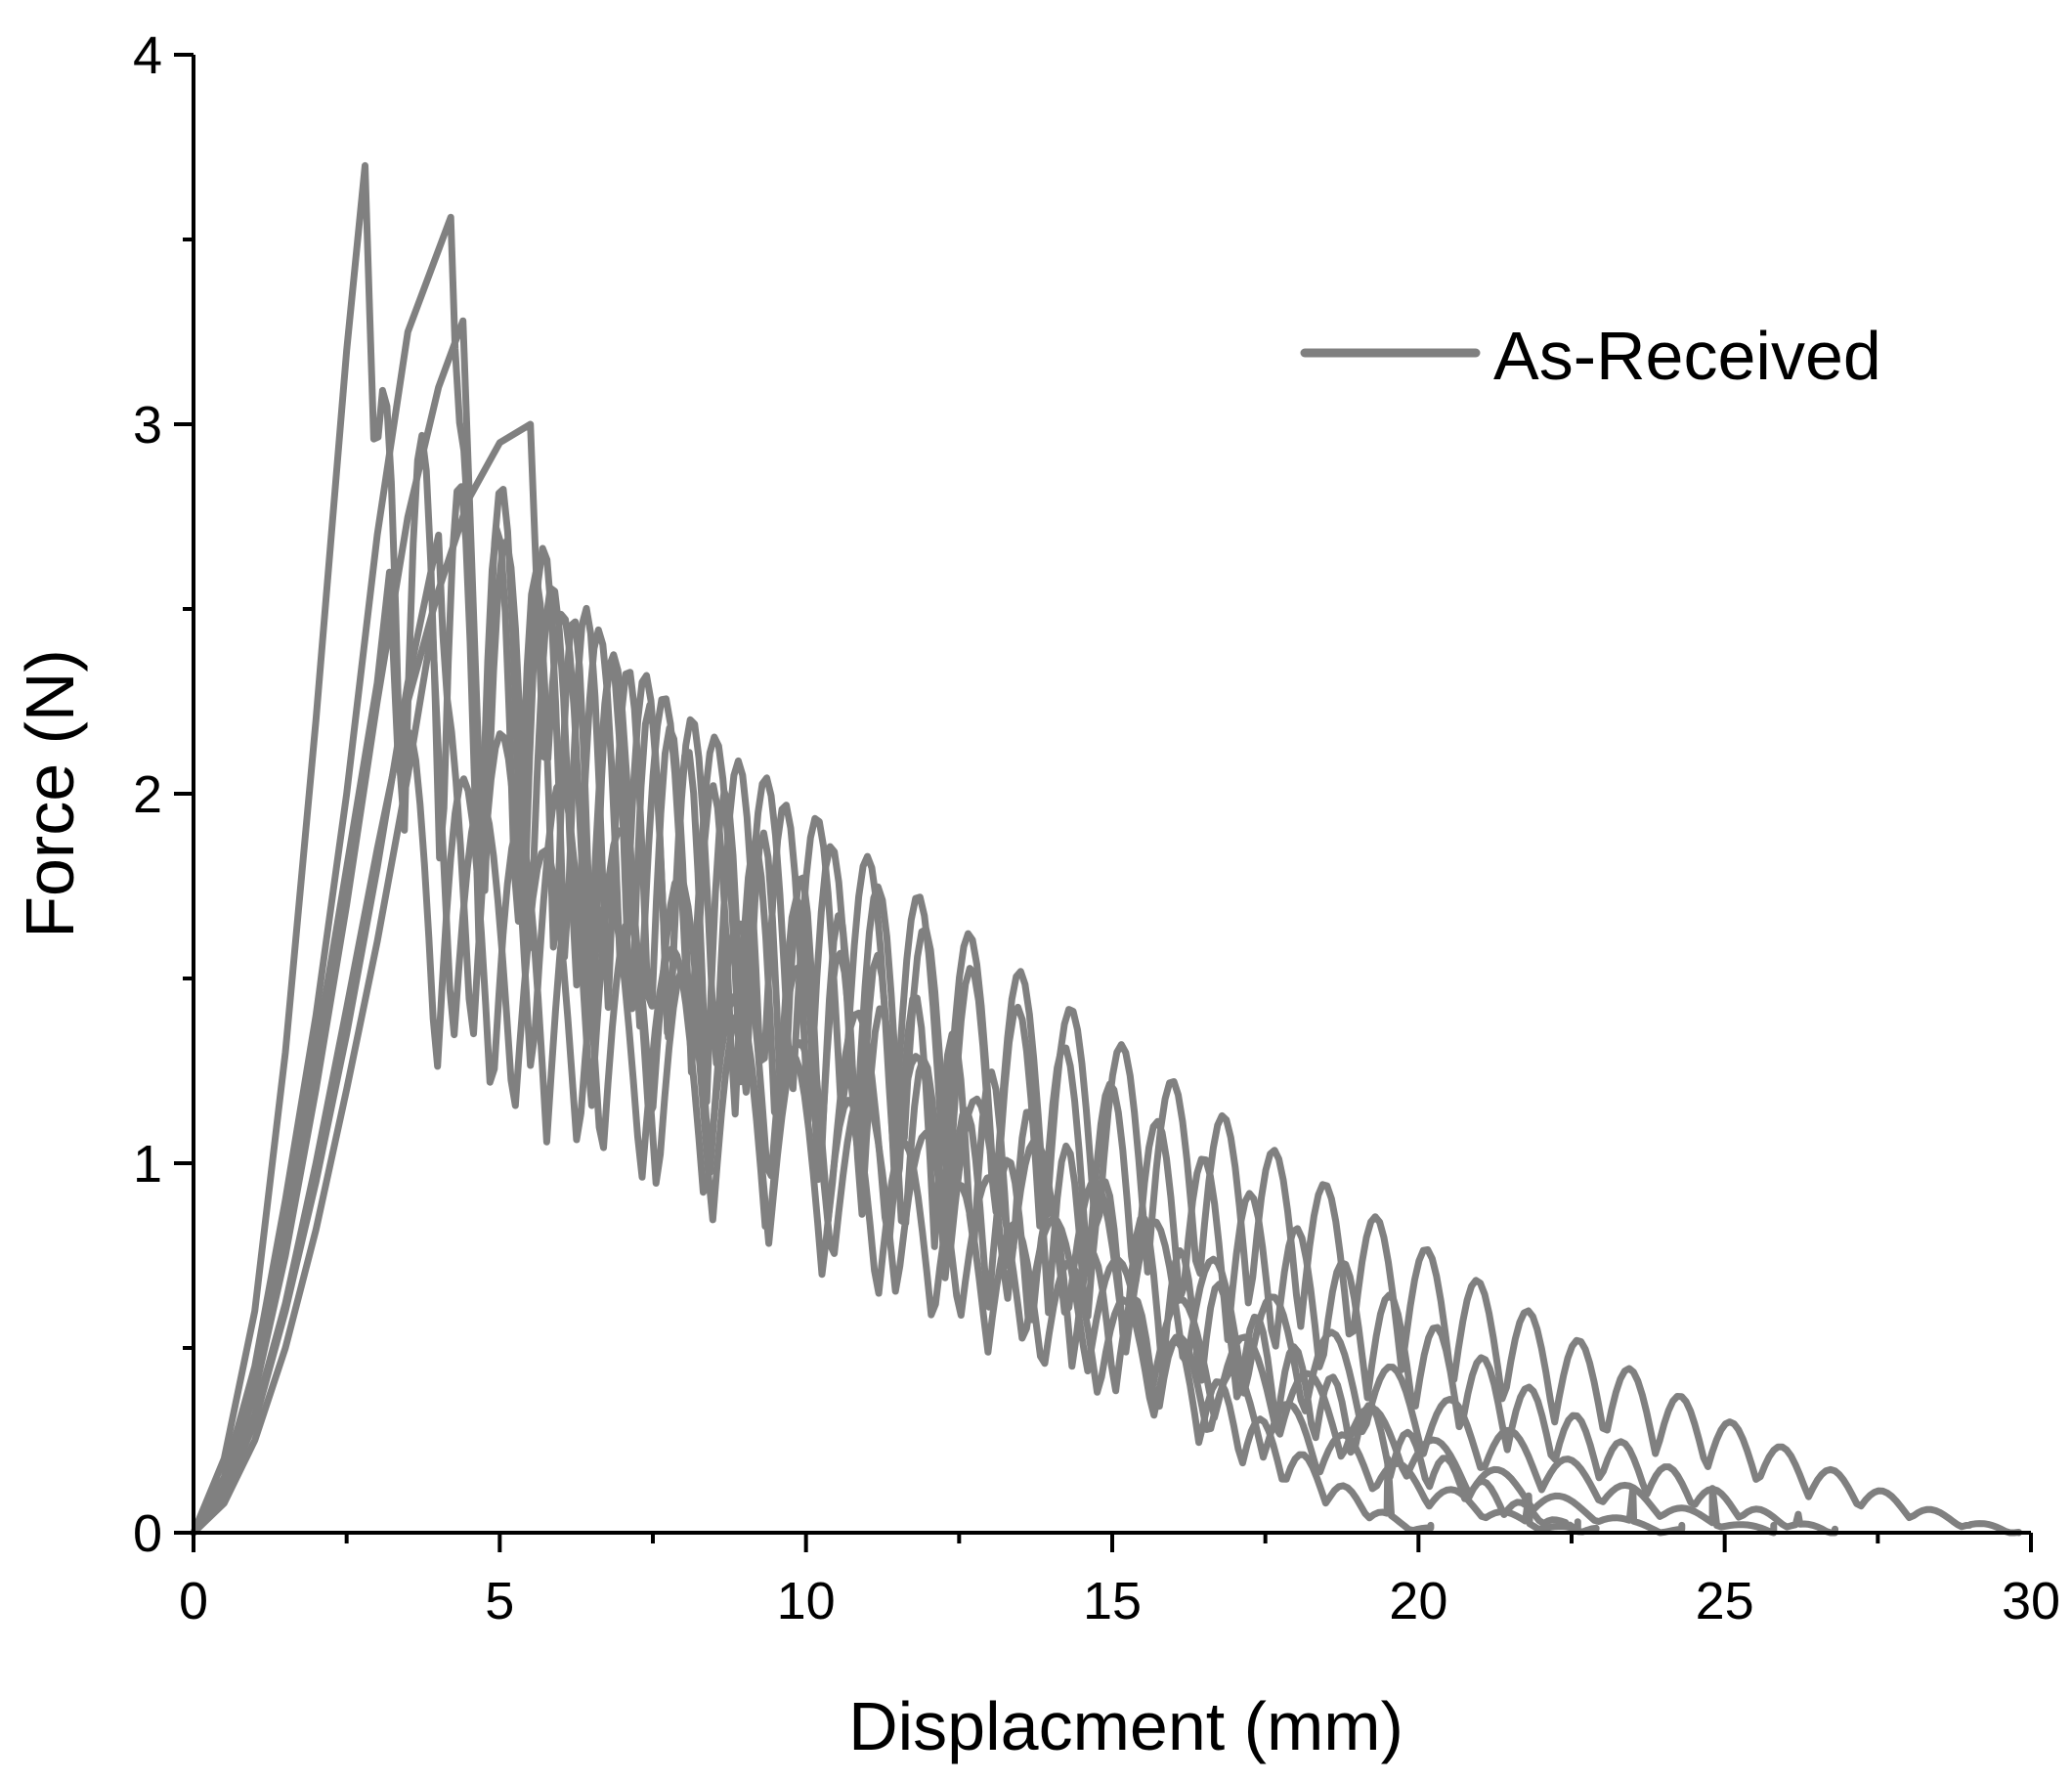 The image size is (2072, 1781). Describe the element at coordinates (806, 1601) in the screenshot. I see `x-tick-label: 10` at that location.